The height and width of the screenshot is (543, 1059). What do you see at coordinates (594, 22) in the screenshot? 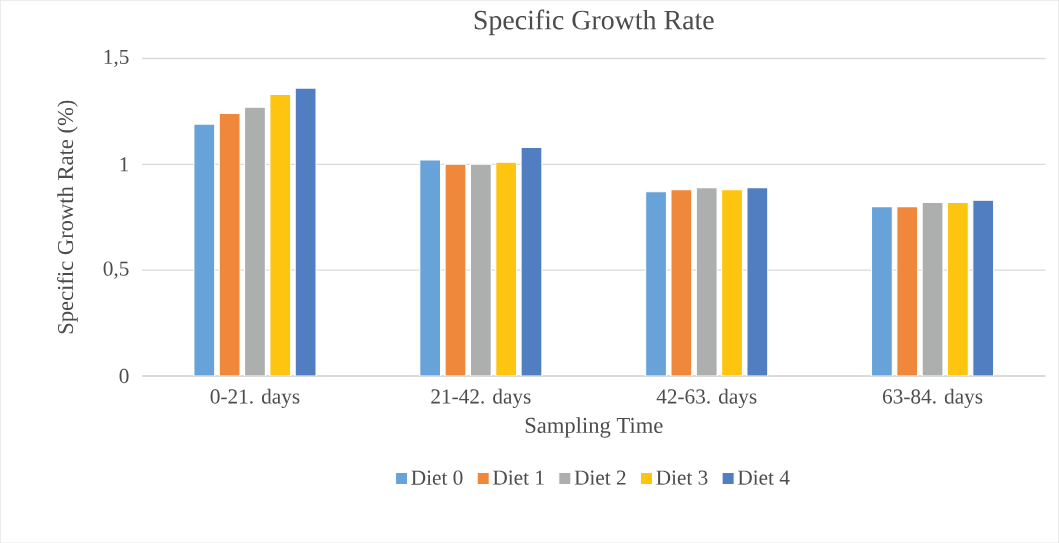
I see `chart-title: Specific Growth Rate` at bounding box center [594, 22].